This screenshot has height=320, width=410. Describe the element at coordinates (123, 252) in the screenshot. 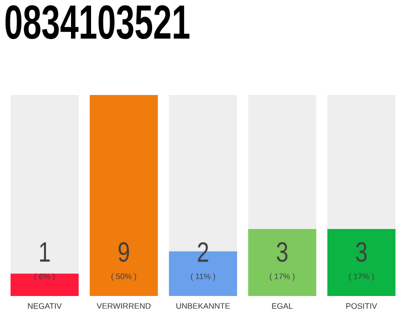

I see `data-label: 9` at that location.